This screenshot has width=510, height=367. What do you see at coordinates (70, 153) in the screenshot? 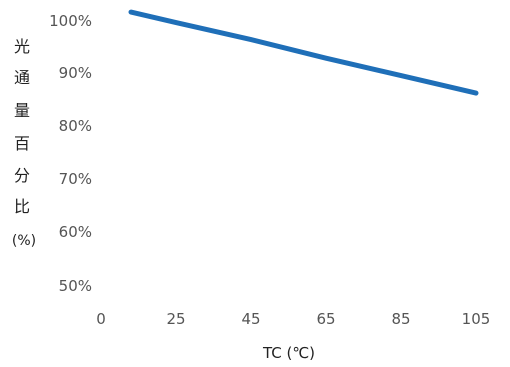
I see `y-axis-ticks: 50% 60% 70% 80% 90% 100%` at bounding box center [70, 153].